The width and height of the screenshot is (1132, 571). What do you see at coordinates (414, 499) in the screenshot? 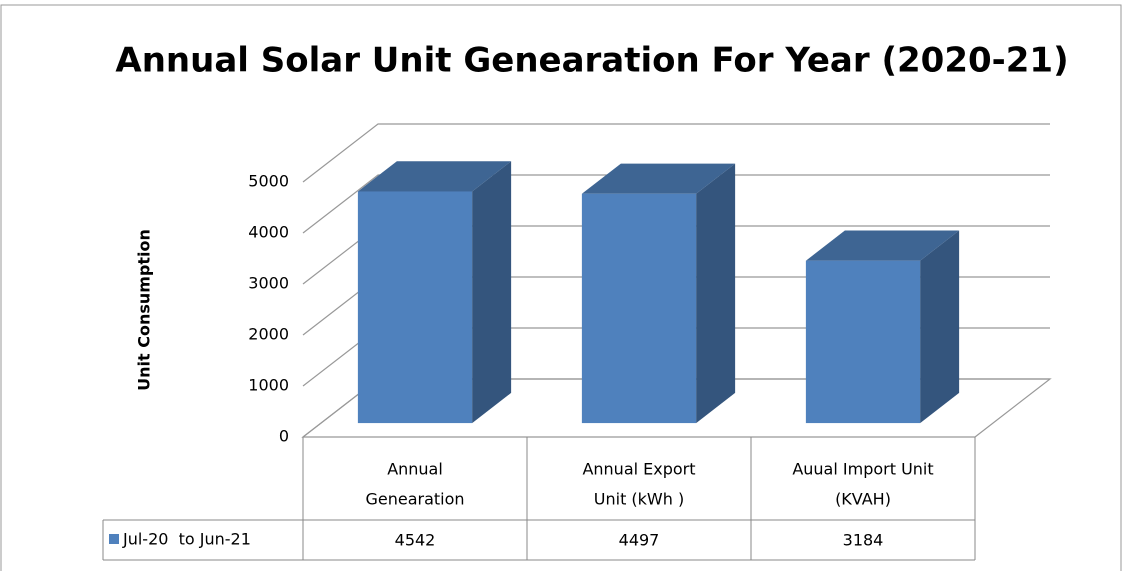
I see `x-tick-label: Genearation` at bounding box center [414, 499].